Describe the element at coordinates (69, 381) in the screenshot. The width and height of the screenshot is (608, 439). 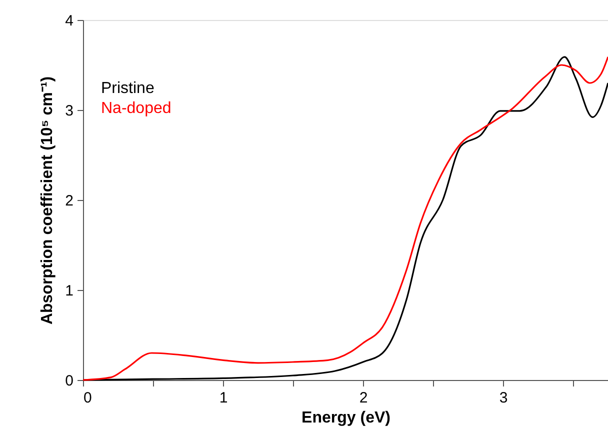
I see `y-tick-label: 0` at that location.